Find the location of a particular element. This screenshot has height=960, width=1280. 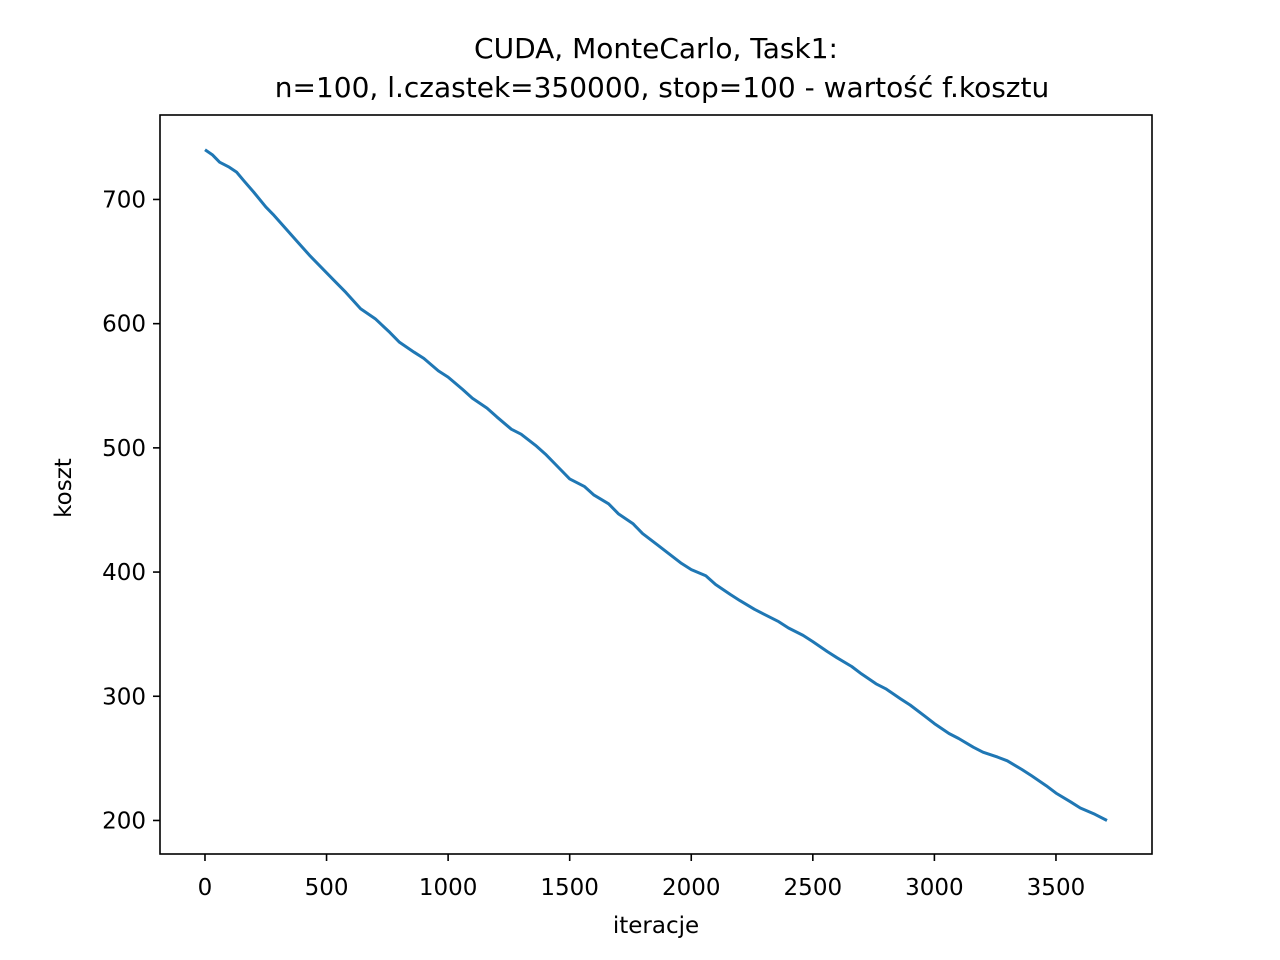

y-tick-label: 500 is located at coordinates (124, 449).